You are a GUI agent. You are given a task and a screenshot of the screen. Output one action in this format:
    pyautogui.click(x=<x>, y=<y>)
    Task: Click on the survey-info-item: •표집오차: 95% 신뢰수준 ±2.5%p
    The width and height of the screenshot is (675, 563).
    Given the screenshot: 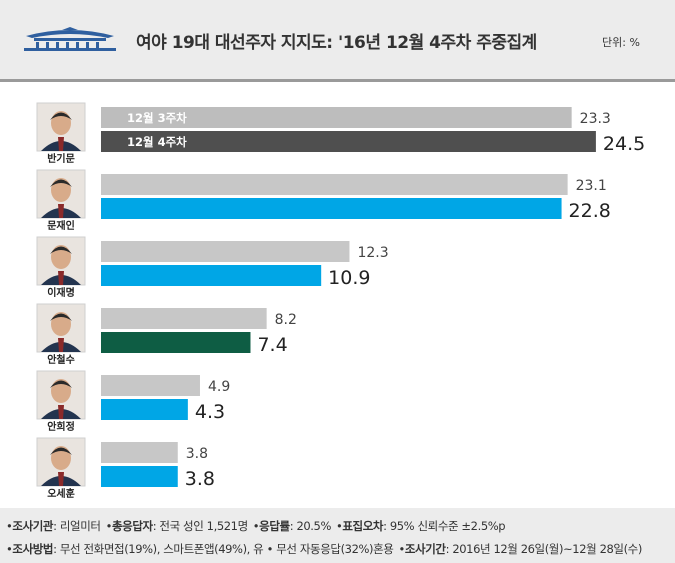 What is the action you would take?
    pyautogui.click(x=420, y=526)
    